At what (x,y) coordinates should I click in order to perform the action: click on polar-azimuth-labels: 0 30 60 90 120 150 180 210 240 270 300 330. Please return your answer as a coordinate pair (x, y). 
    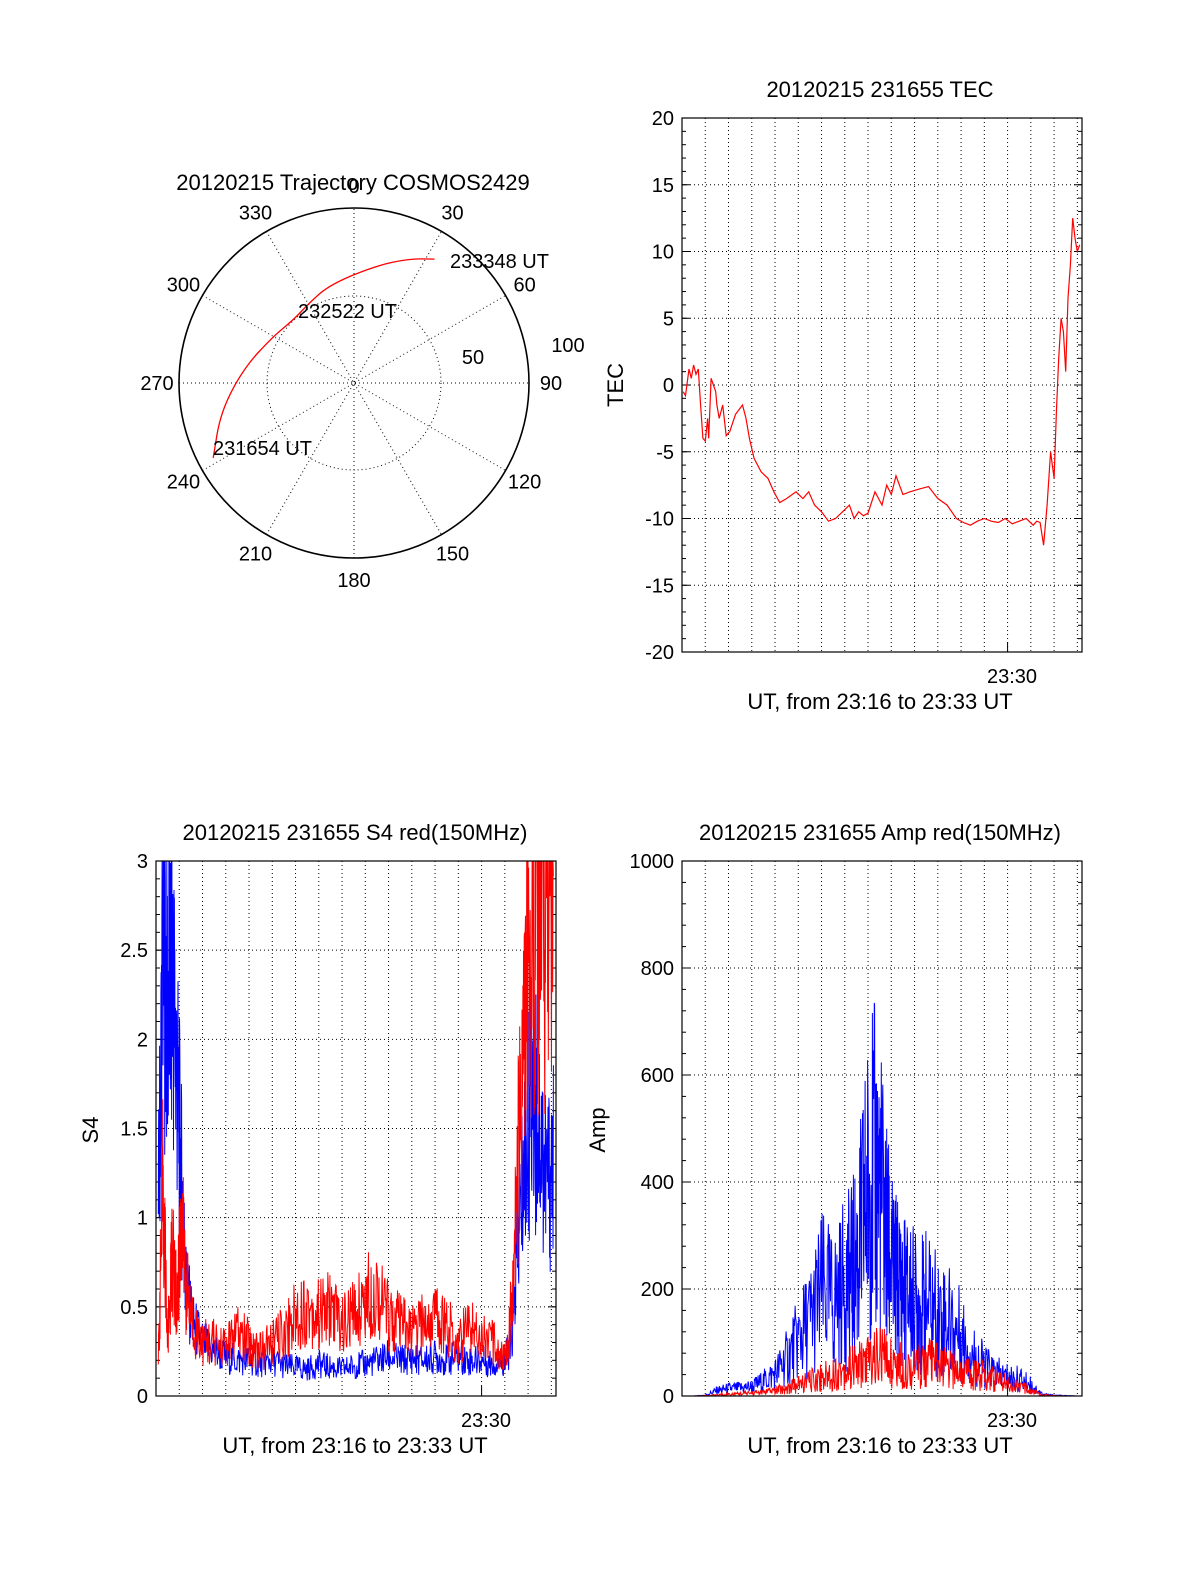
    Looking at the image, I should click on (351, 384).